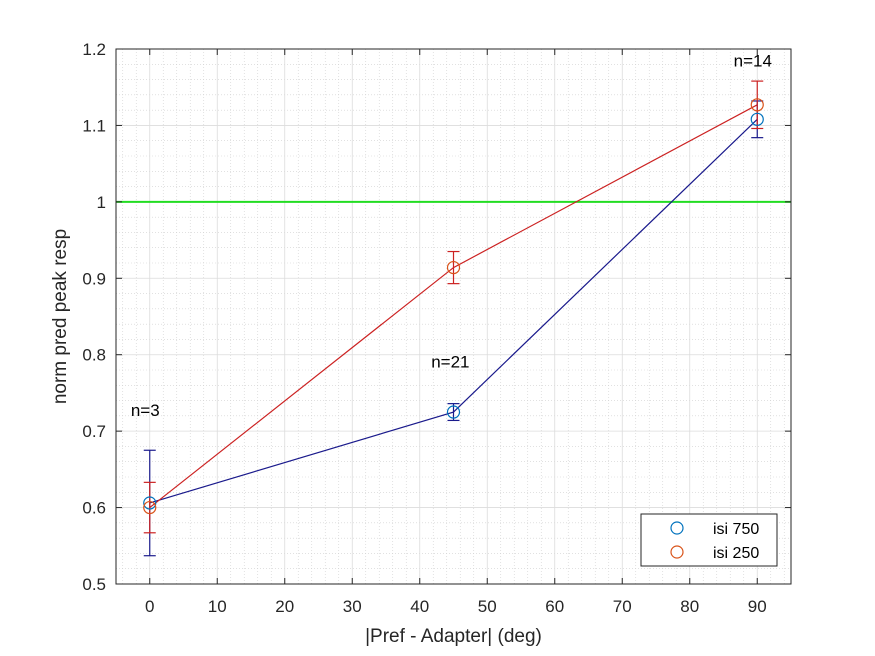 This screenshot has width=875, height=656. I want to click on y-tick-label: 1.1, so click(94, 125).